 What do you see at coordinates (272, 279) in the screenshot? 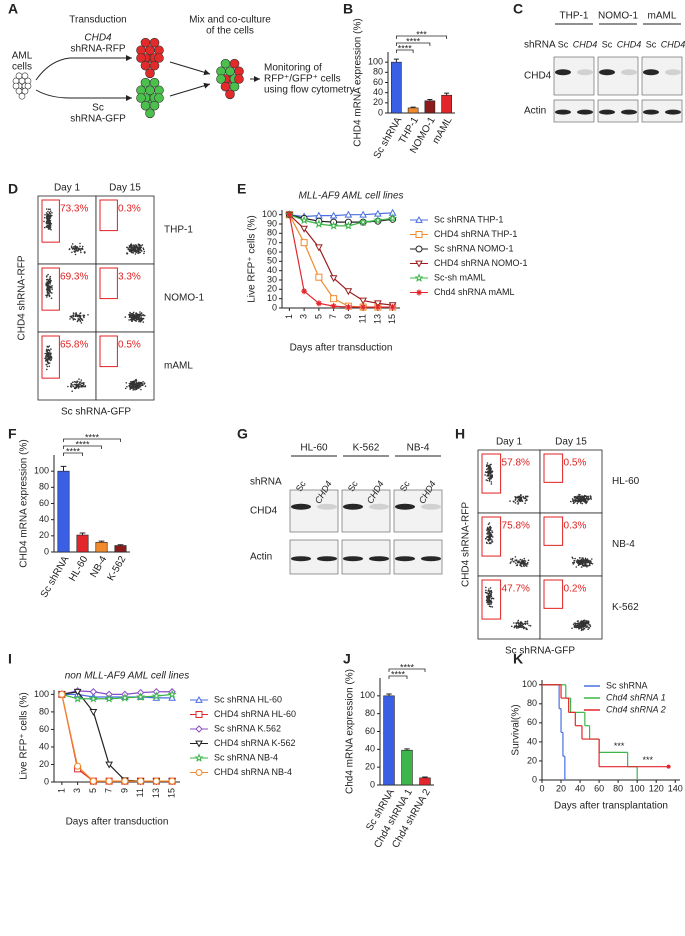
I see `y-tick-label: 30` at bounding box center [272, 279].